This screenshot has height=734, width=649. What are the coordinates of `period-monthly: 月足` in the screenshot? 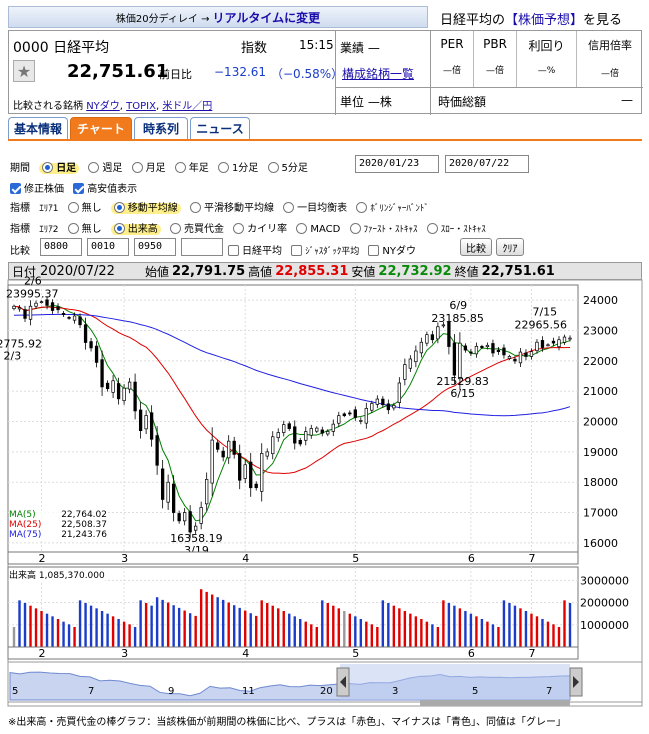 It's located at (148, 168).